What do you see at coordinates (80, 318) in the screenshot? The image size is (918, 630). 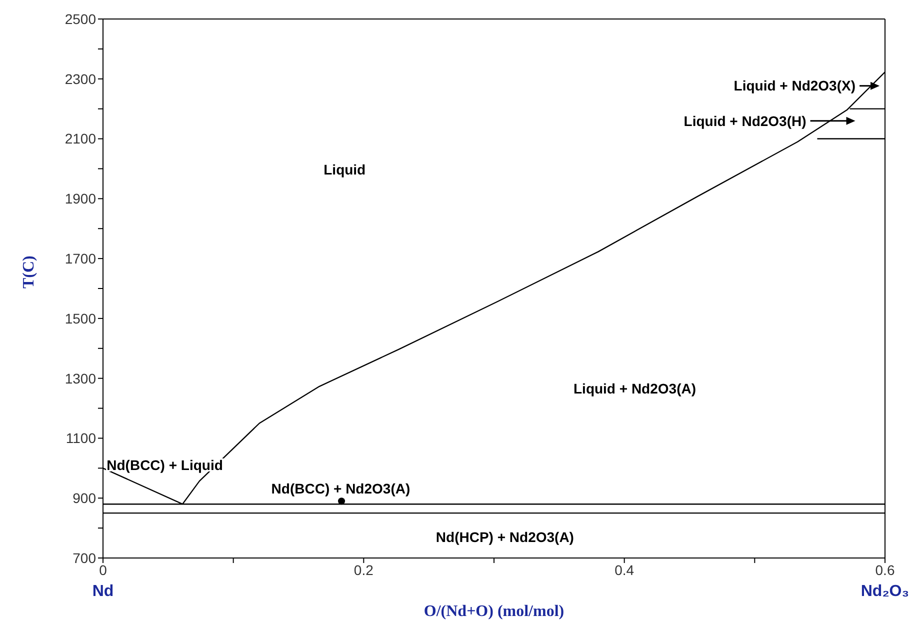 I see `y-tick-label: 1500` at bounding box center [80, 318].